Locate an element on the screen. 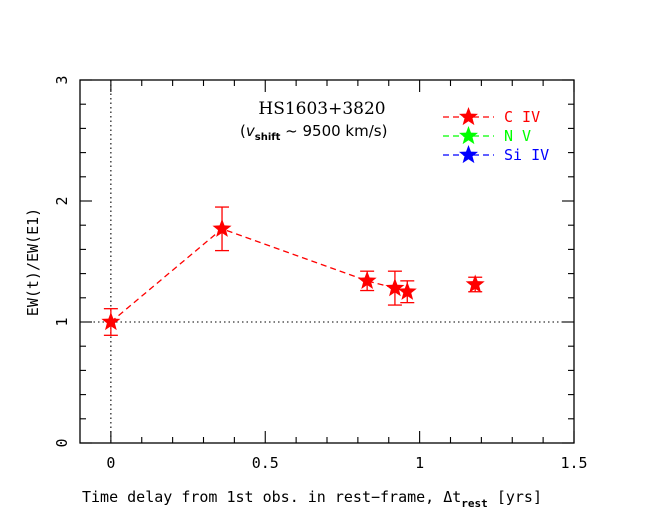 This screenshot has width=654, height=524. x-tick-label: 1 is located at coordinates (419, 463).